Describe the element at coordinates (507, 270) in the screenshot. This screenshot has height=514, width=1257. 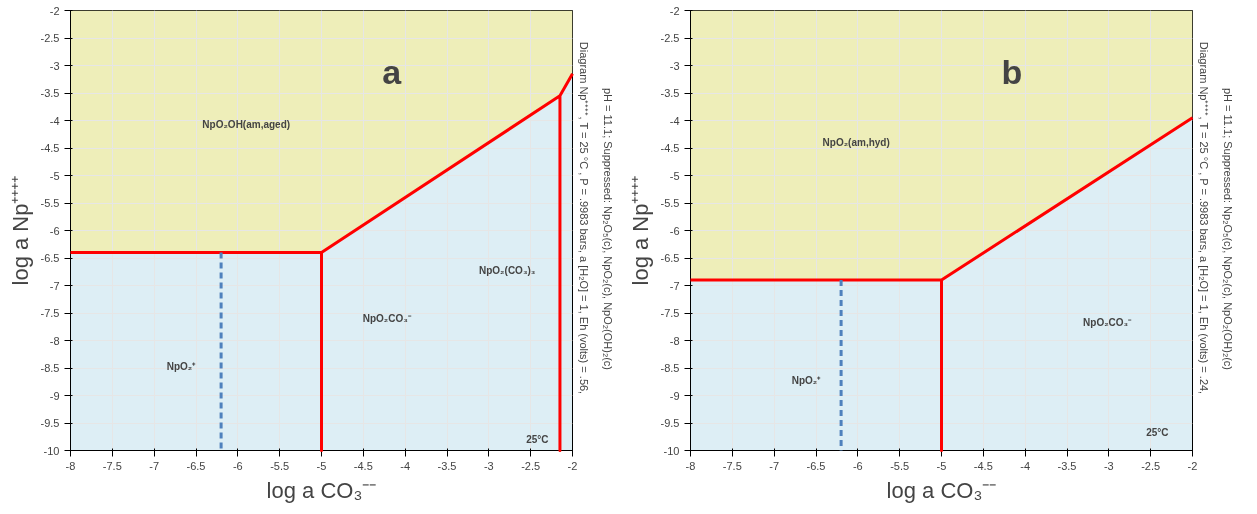
I see `annotation: NpO₂(CO₃)₃` at that location.